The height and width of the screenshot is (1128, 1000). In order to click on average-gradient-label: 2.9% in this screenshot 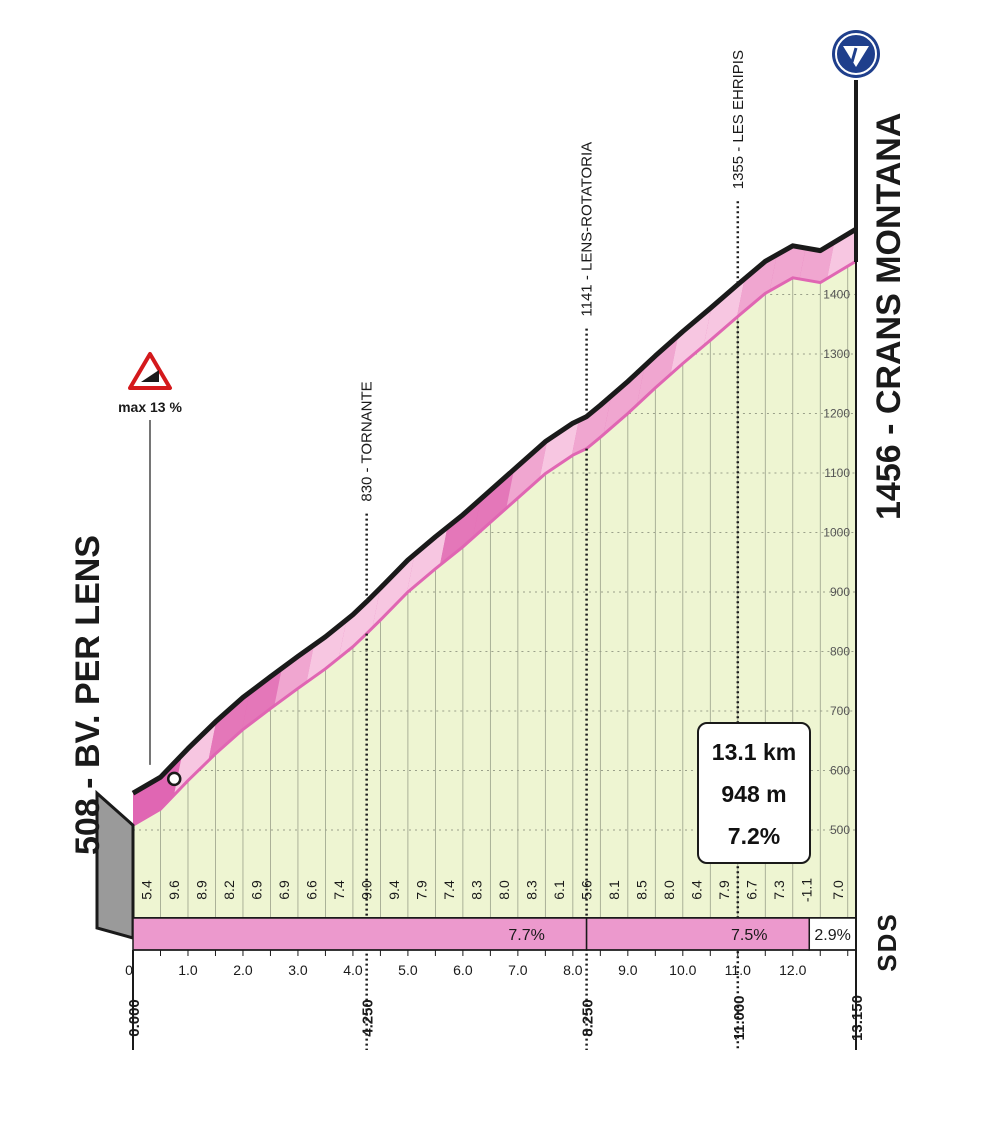, I will do `click(832, 935)`.